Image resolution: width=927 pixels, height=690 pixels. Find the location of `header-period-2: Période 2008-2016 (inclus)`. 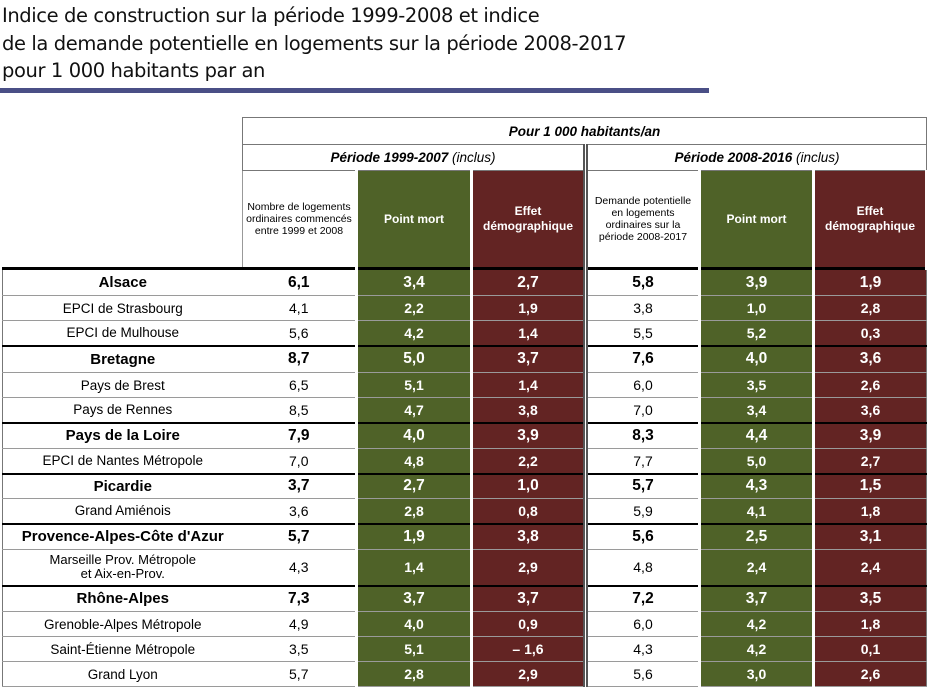

header-period-2: Période 2008-2016 (inclus) is located at coordinates (754, 157).